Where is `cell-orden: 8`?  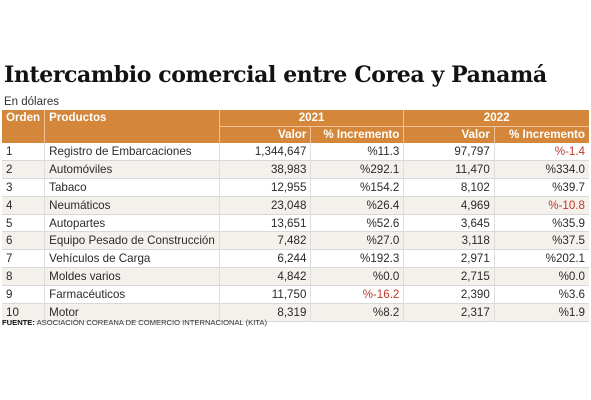 cell-orden: 8 is located at coordinates (24, 277).